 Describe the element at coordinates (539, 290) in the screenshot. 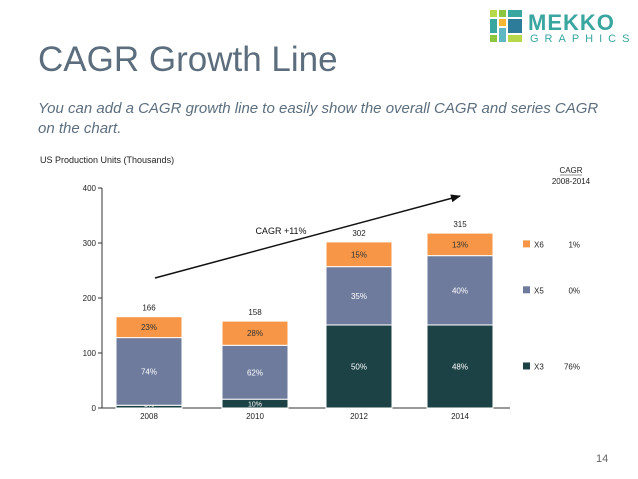

I see `legend-series-x5: X5` at that location.